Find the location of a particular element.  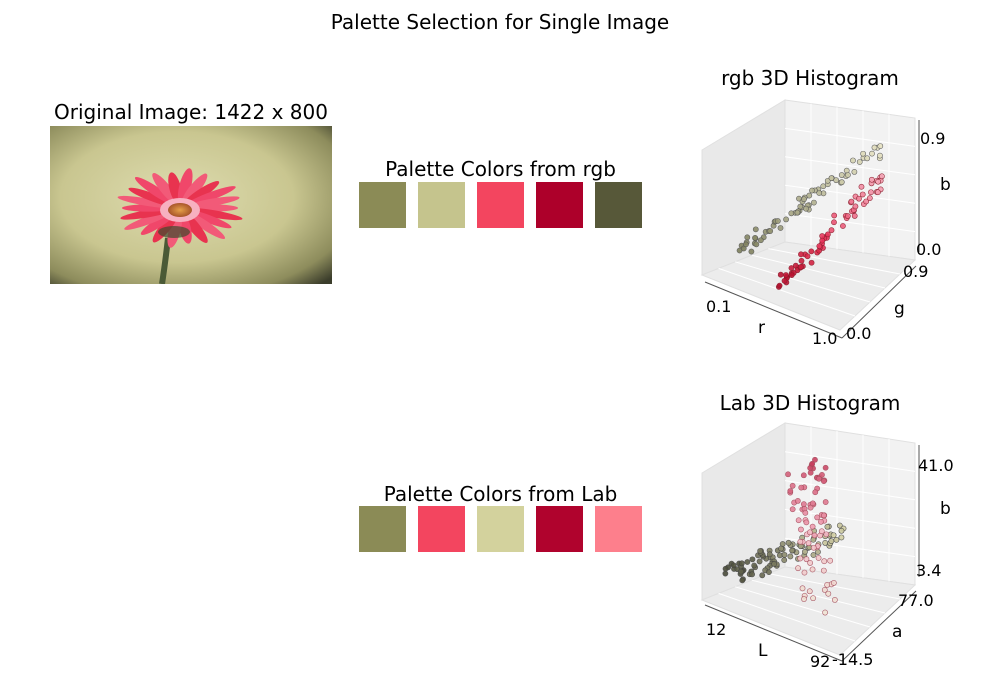

z-tick-label: 41.0 is located at coordinates (936, 465).